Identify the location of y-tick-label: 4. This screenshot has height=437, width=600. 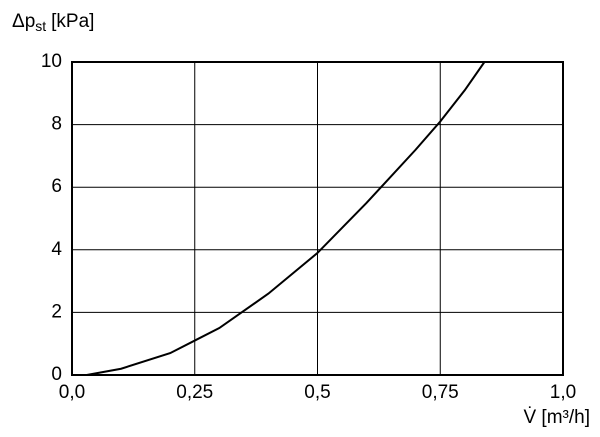
(56, 249).